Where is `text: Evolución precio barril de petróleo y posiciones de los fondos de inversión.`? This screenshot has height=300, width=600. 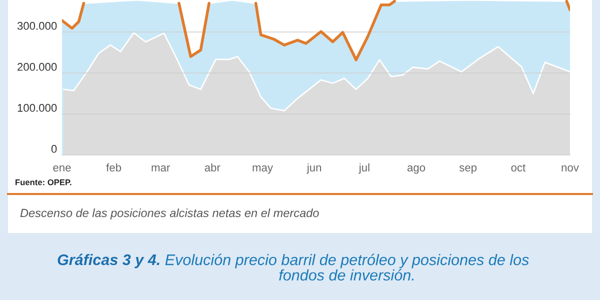 text: Evolución precio barril de petróleo y posiciones de los fondos de inversión. is located at coordinates (347, 267).